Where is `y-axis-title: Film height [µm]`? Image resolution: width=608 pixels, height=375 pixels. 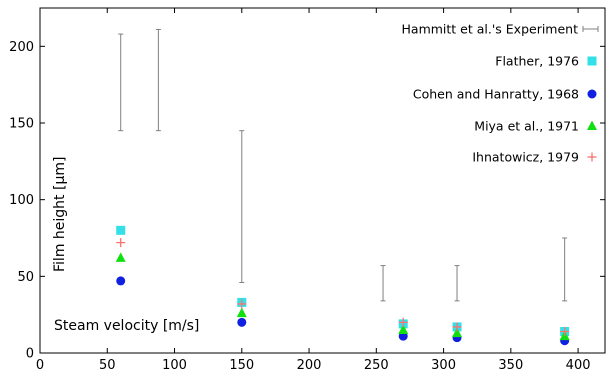 y-axis-title: Film height [µm] is located at coordinates (60, 214).